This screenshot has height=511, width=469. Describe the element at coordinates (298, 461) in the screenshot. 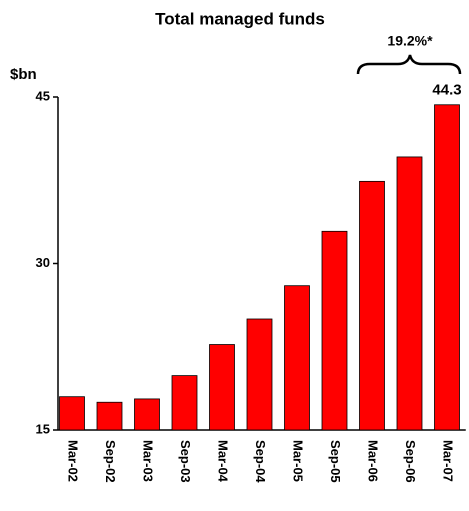

I see `x-tick-label: Mar-05` at that location.